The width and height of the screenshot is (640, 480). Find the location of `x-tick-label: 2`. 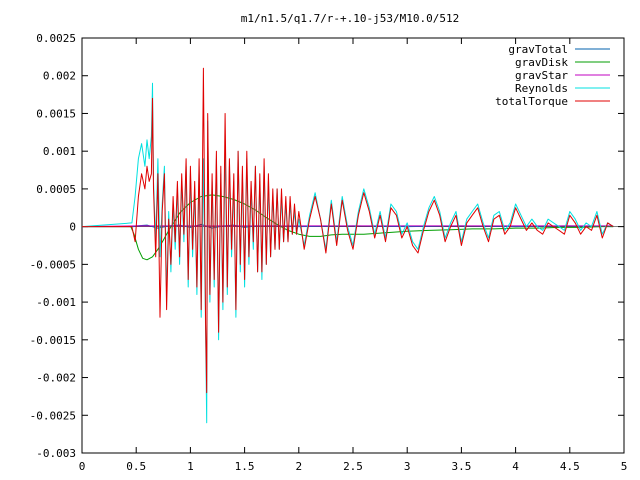

x-tick-label: 2 is located at coordinates (298, 466).